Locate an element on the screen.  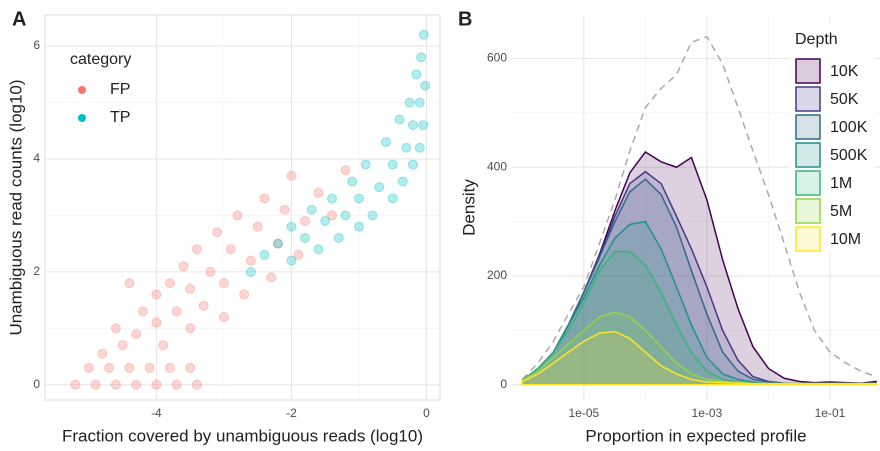
legend-label: 50K is located at coordinates (844, 99).